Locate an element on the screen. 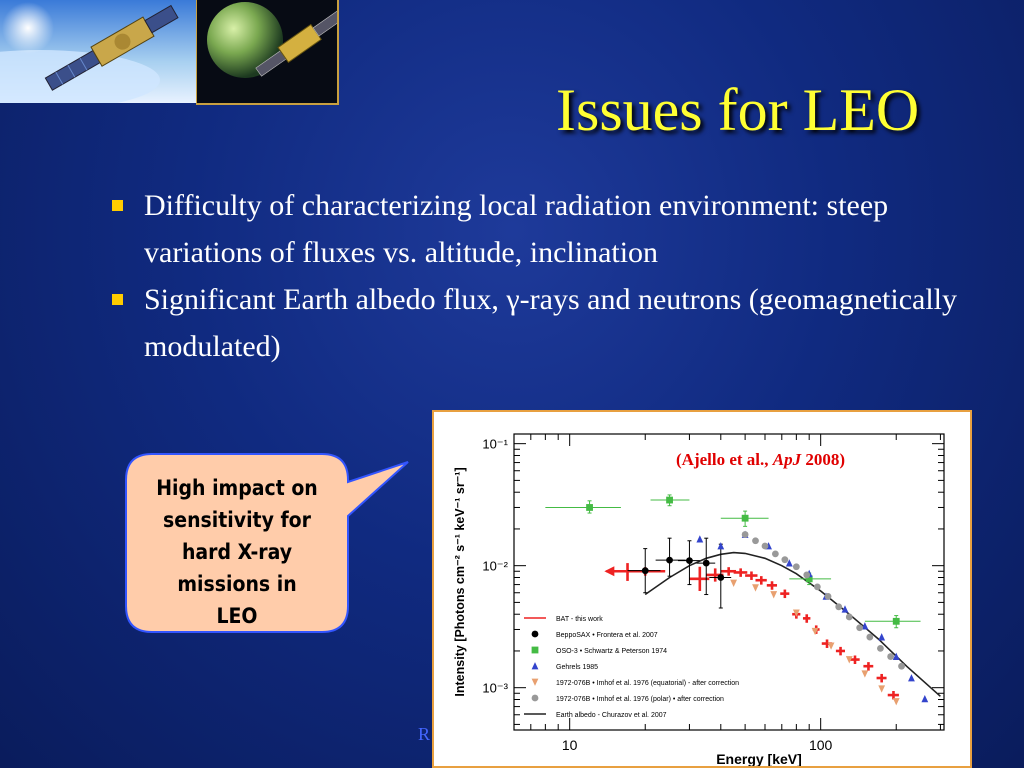  upper-limit-arrow is located at coordinates (609, 571).